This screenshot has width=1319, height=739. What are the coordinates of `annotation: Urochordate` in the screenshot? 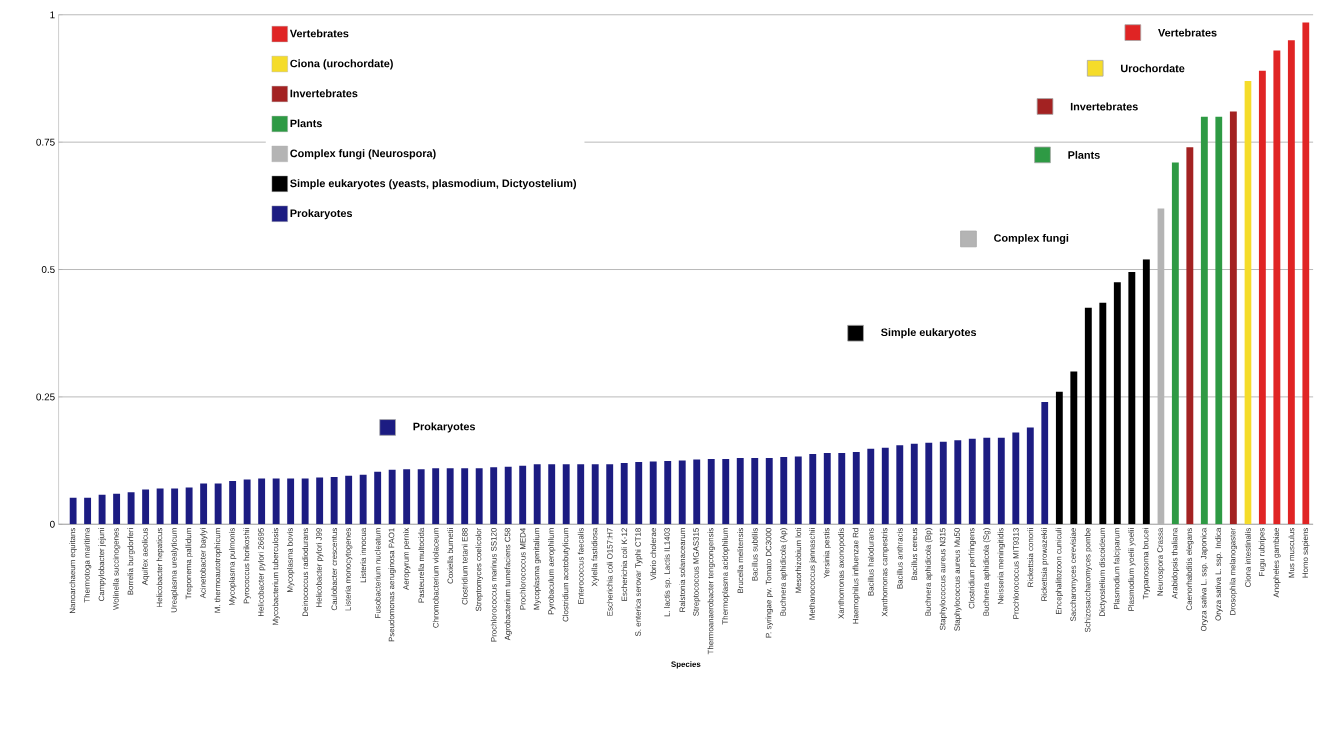 It's located at (1153, 68).